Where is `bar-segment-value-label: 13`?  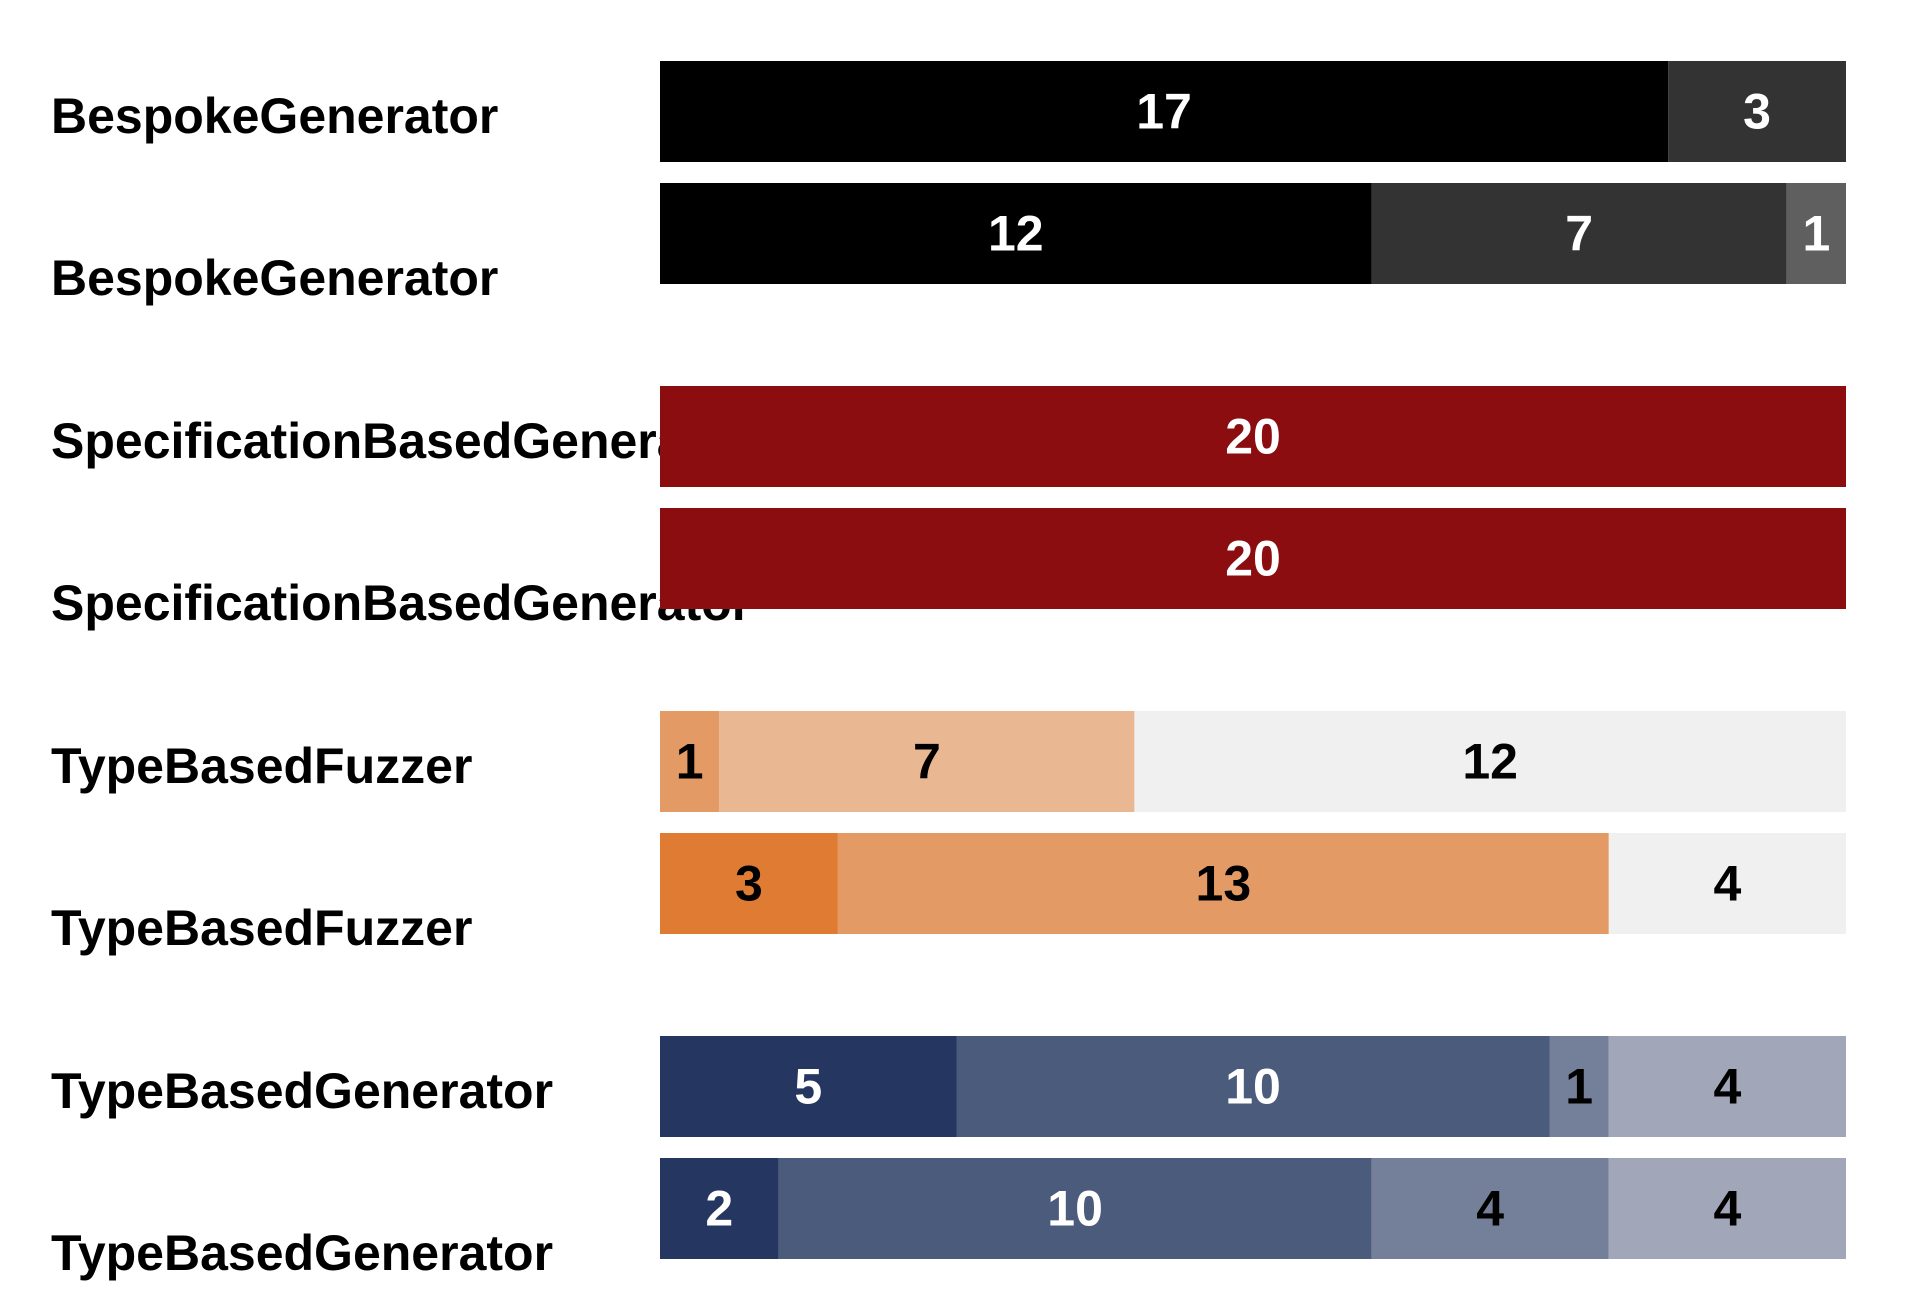
bar-segment-value-label: 13 is located at coordinates (1224, 884).